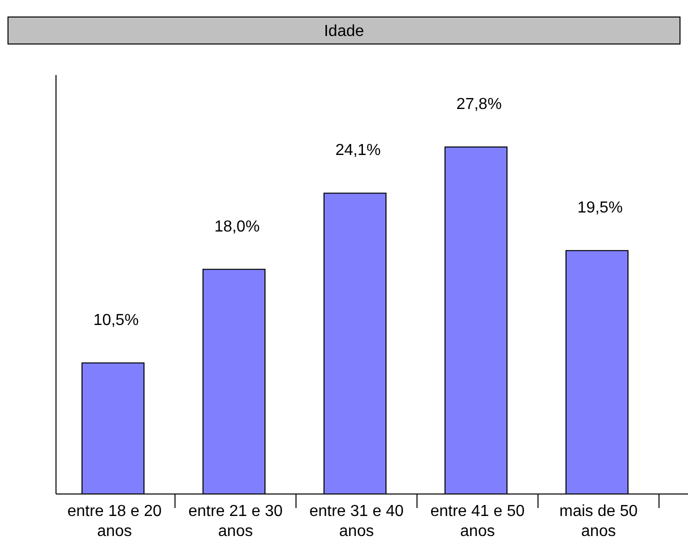  I want to click on x-tick-label: entre 41 e 50 anos, so click(477, 521).